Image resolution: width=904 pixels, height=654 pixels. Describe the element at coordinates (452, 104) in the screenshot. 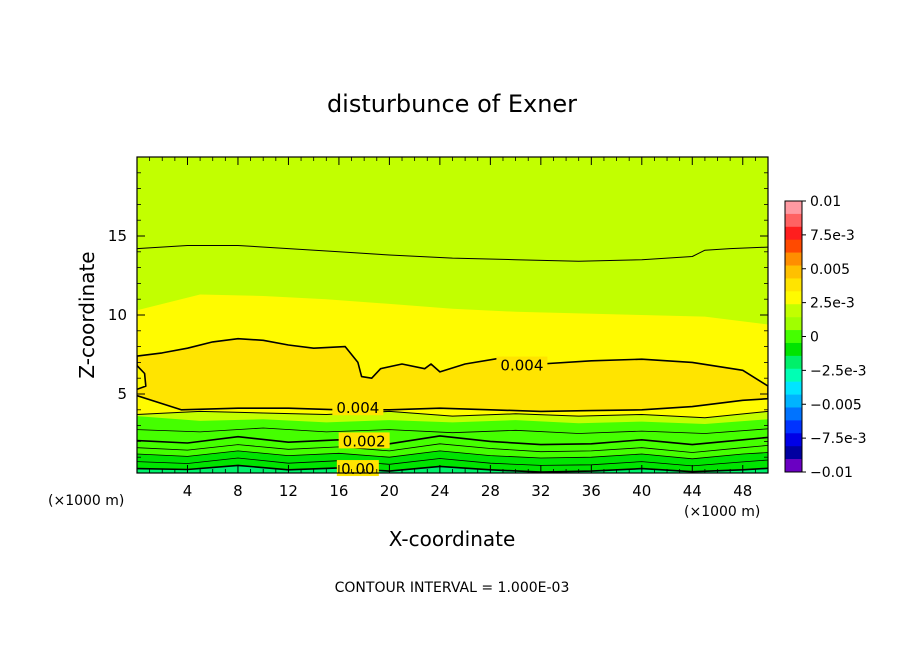

I see `chart-title: disturbunce of Exner` at that location.